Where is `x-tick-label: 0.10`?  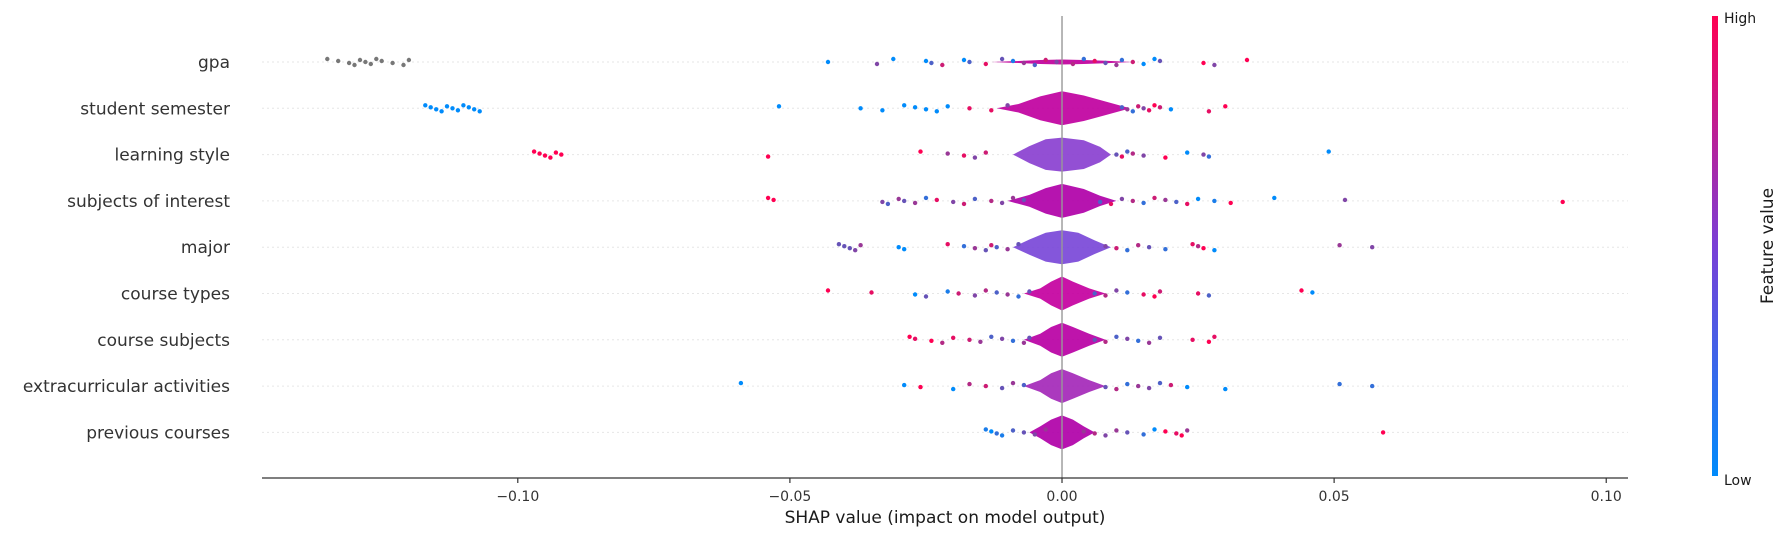 x-tick-label: 0.10 is located at coordinates (1606, 497).